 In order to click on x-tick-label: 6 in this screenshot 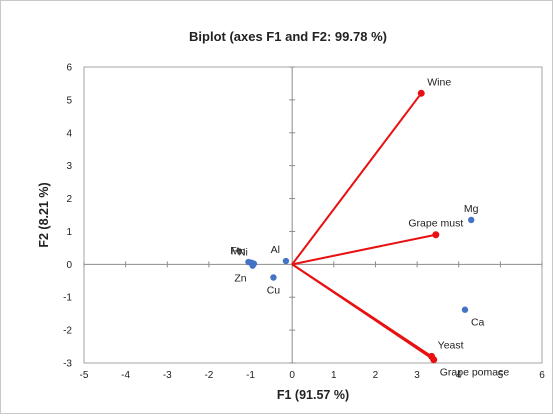, I will do `click(542, 375)`.